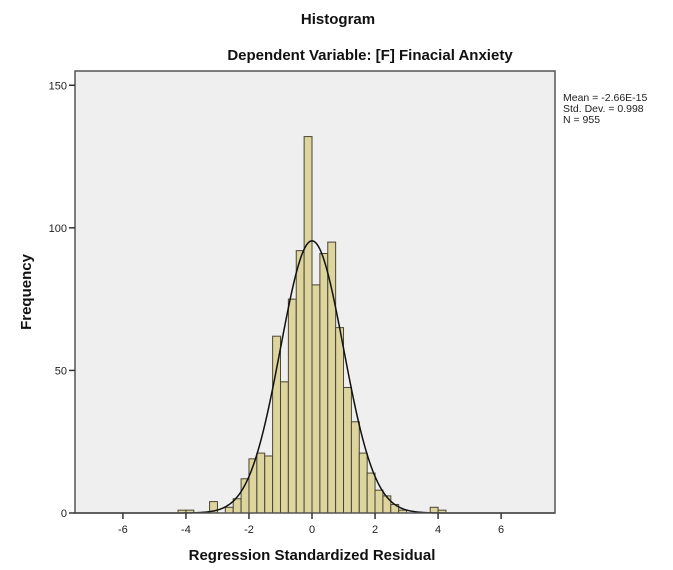 Image resolution: width=673 pixels, height=570 pixels. What do you see at coordinates (58, 229) in the screenshot?
I see `y-tick-label: 100` at bounding box center [58, 229].